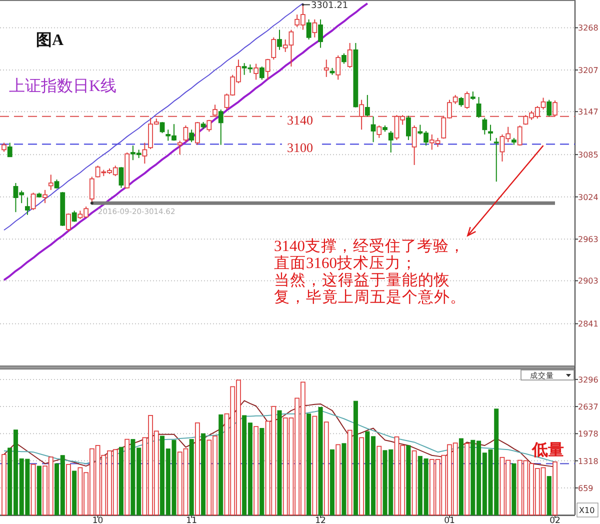 The height and width of the screenshot is (524, 600). What do you see at coordinates (588, 239) in the screenshot?
I see `y-tick-label: 2963` at bounding box center [588, 239].